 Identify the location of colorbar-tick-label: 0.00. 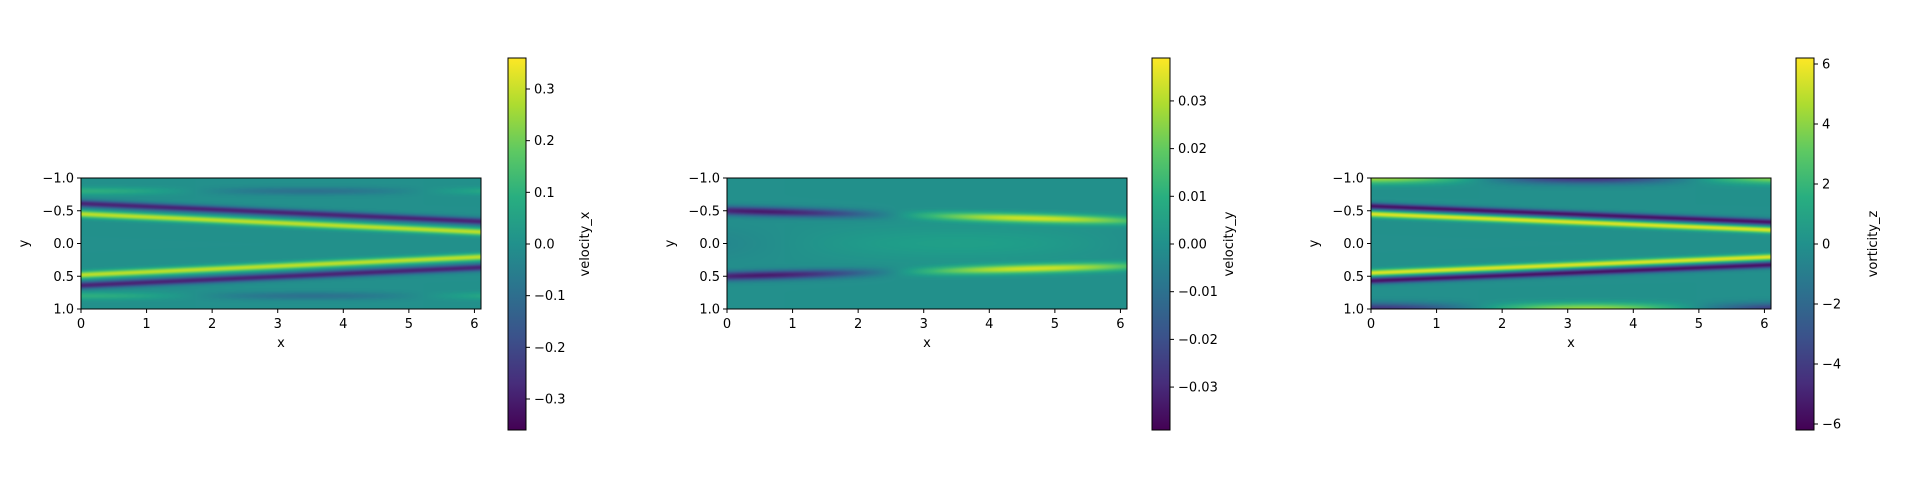
(1192, 245).